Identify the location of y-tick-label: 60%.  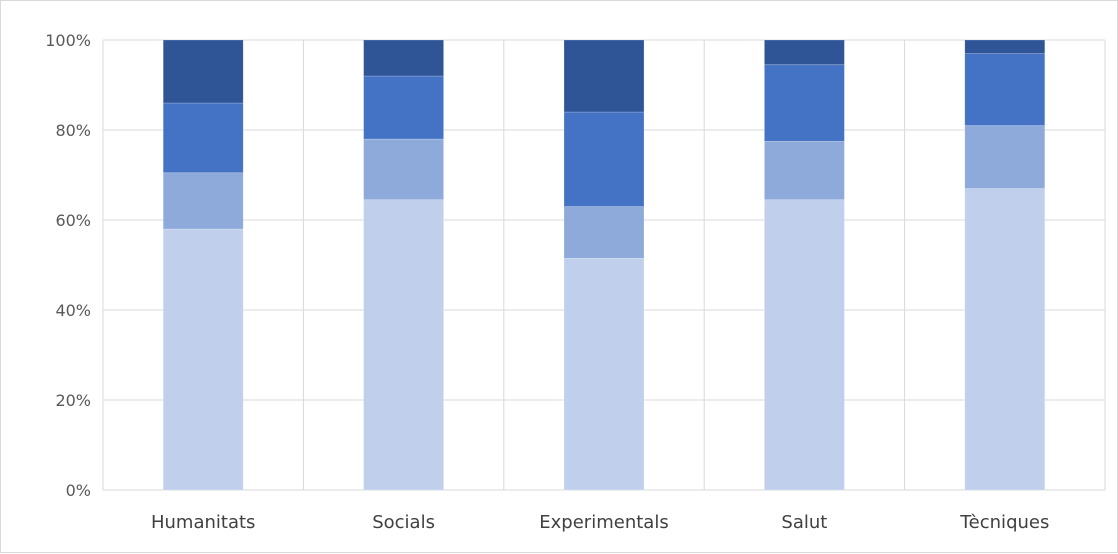
(73, 220).